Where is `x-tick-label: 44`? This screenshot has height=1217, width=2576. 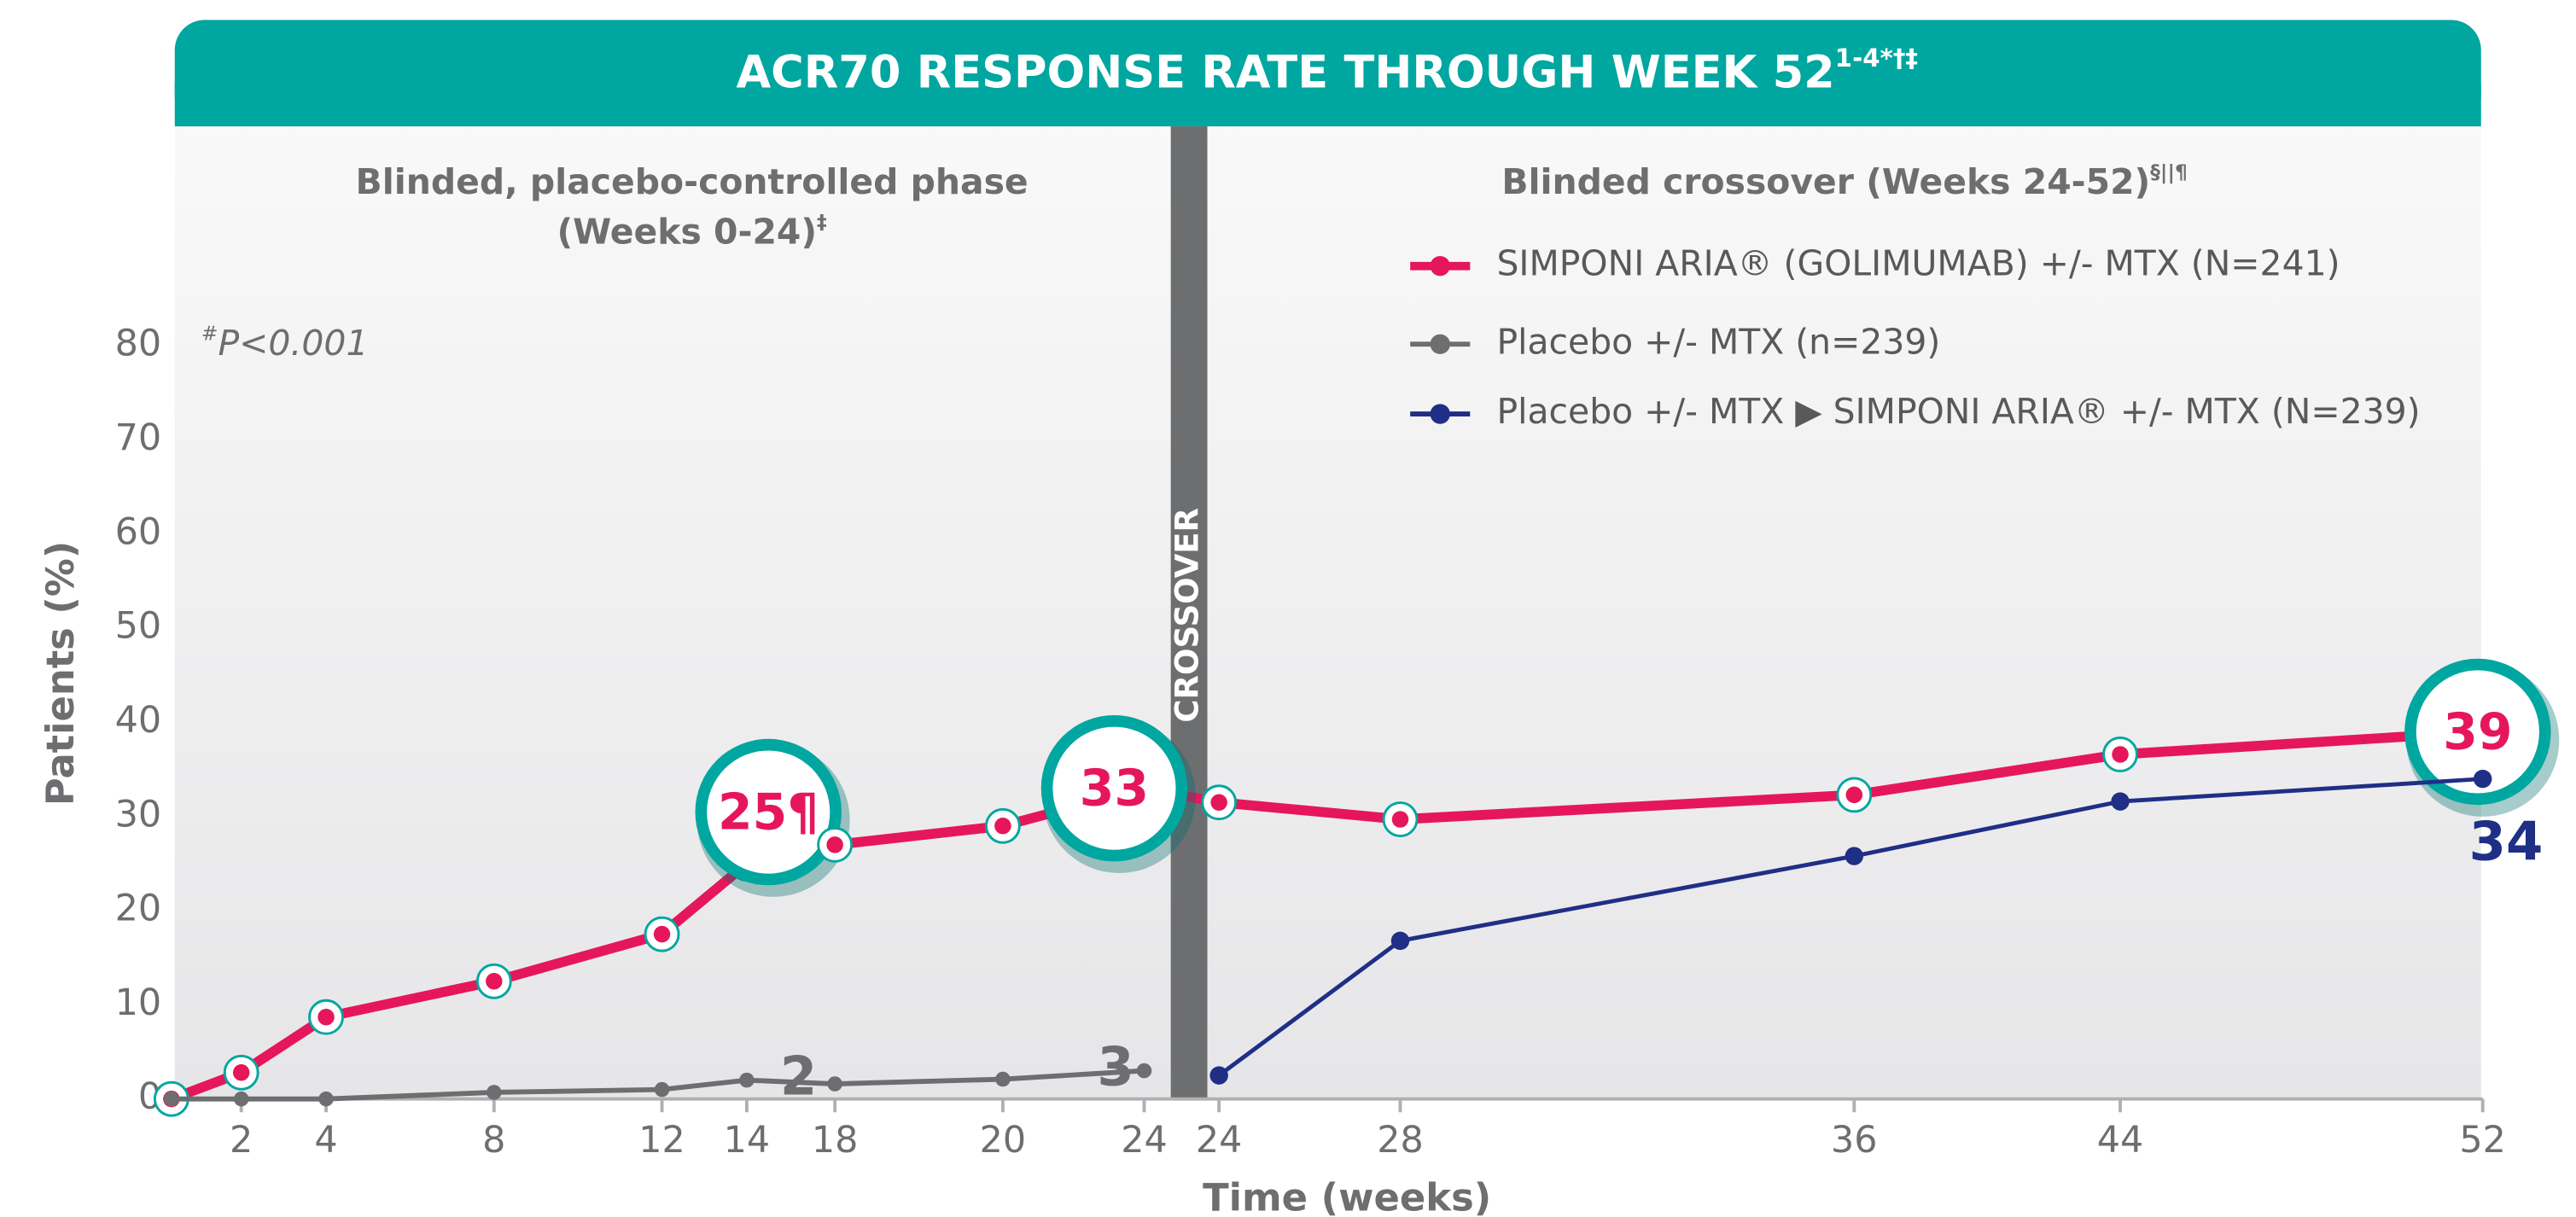
x-tick-label: 44 is located at coordinates (2120, 1140).